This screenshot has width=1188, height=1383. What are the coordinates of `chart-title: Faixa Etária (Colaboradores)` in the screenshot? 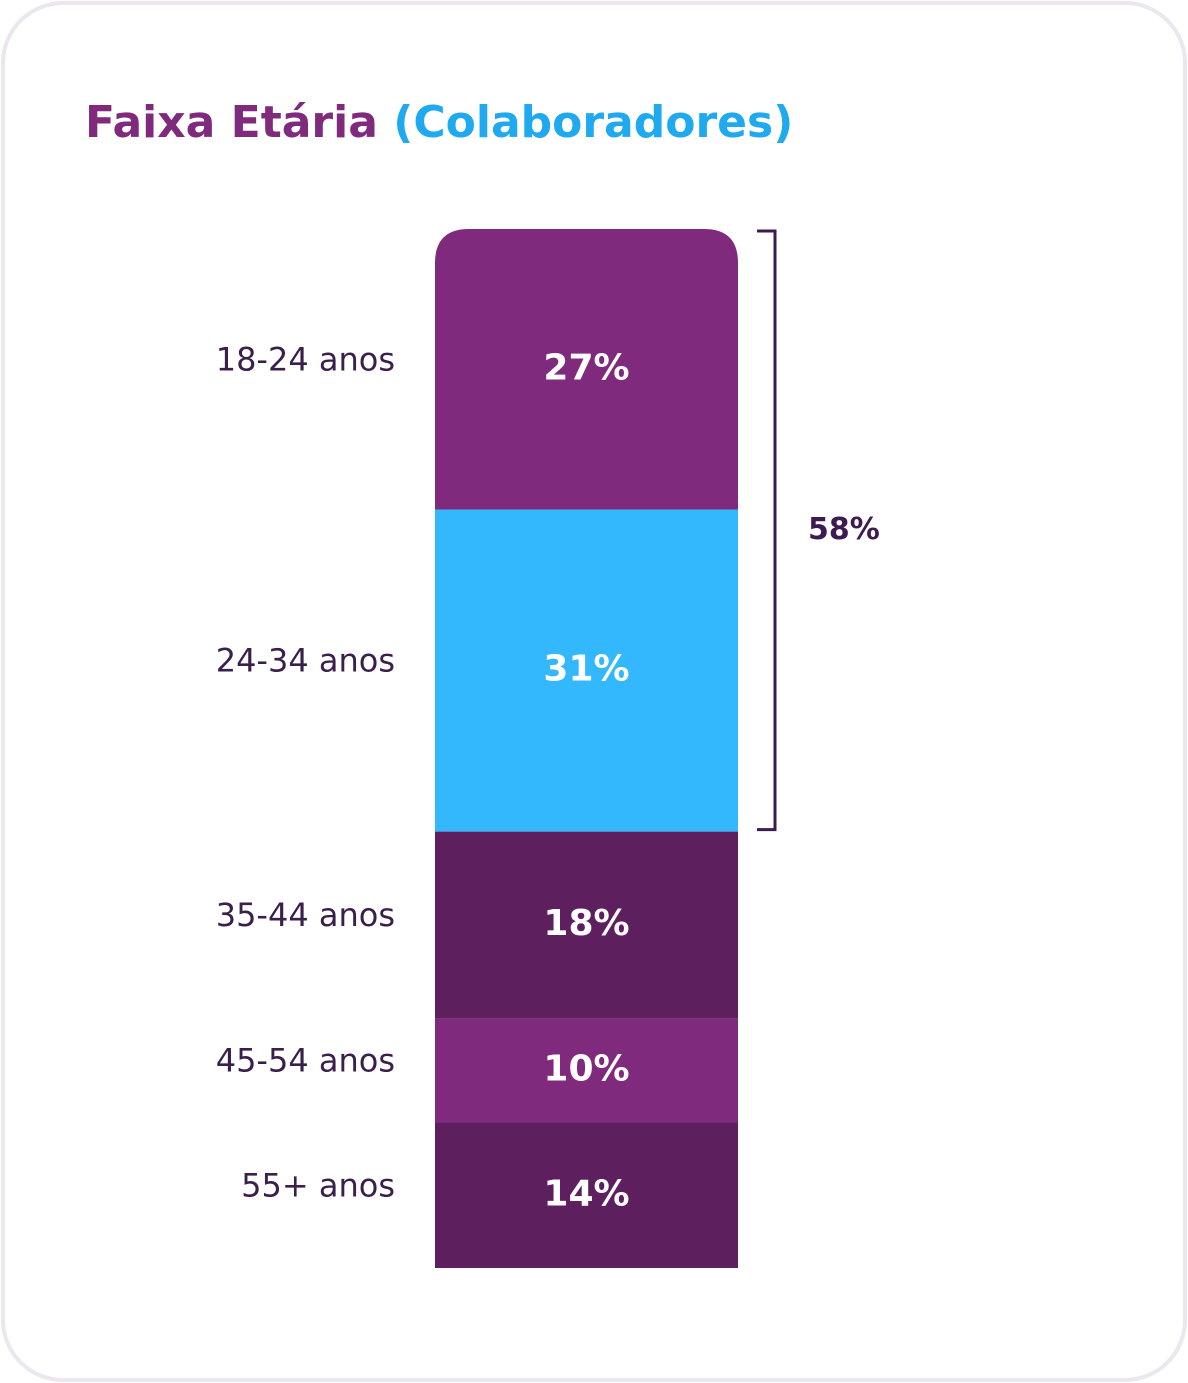 It's located at (439, 122).